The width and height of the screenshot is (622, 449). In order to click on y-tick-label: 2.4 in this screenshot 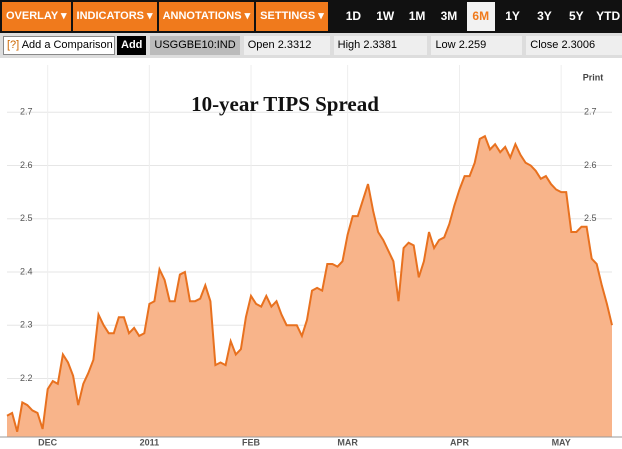, I will do `click(26, 271)`.